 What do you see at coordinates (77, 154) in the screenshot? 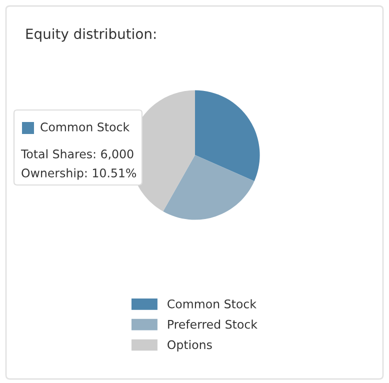
I see `text: Total Shares: 6,000` at bounding box center [77, 154].